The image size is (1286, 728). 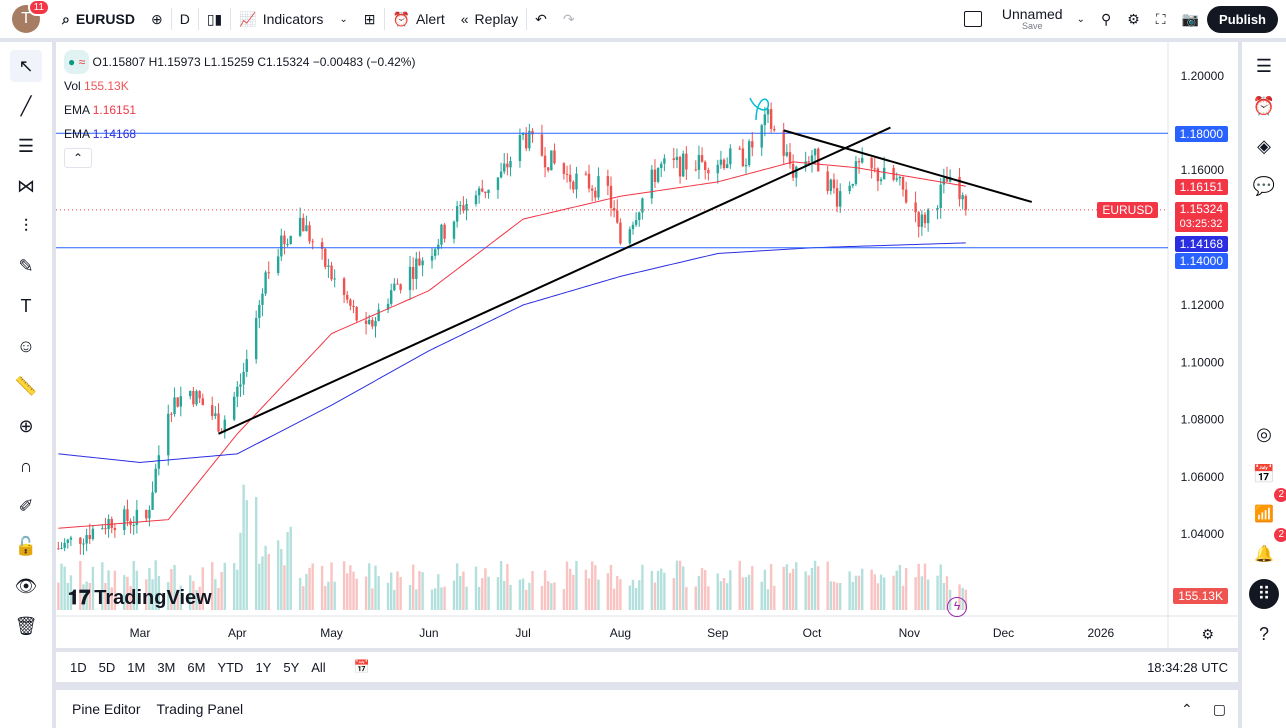 I want to click on tab-pine-editor: Pine Editor, so click(x=106, y=709).